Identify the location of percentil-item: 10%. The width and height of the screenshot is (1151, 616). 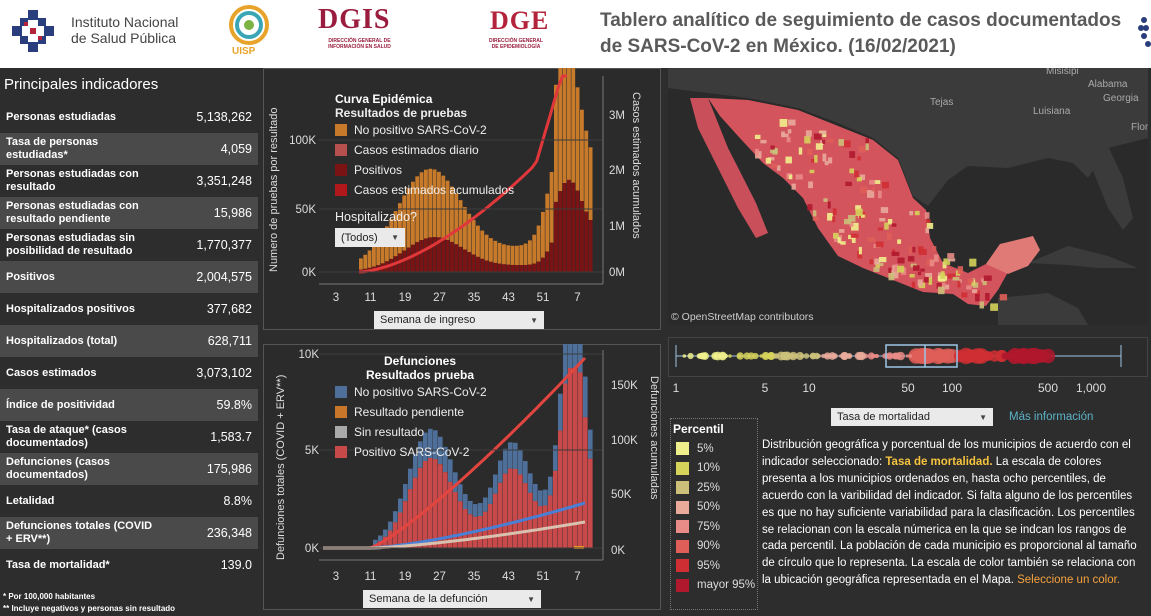
(716, 469).